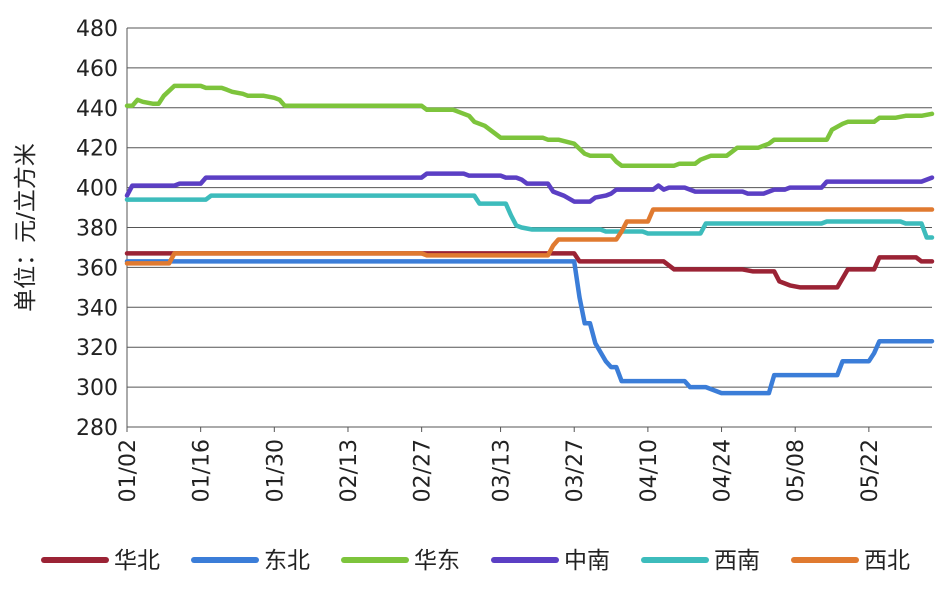  What do you see at coordinates (97, 268) in the screenshot?
I see `y-tick-label: 360` at bounding box center [97, 268].